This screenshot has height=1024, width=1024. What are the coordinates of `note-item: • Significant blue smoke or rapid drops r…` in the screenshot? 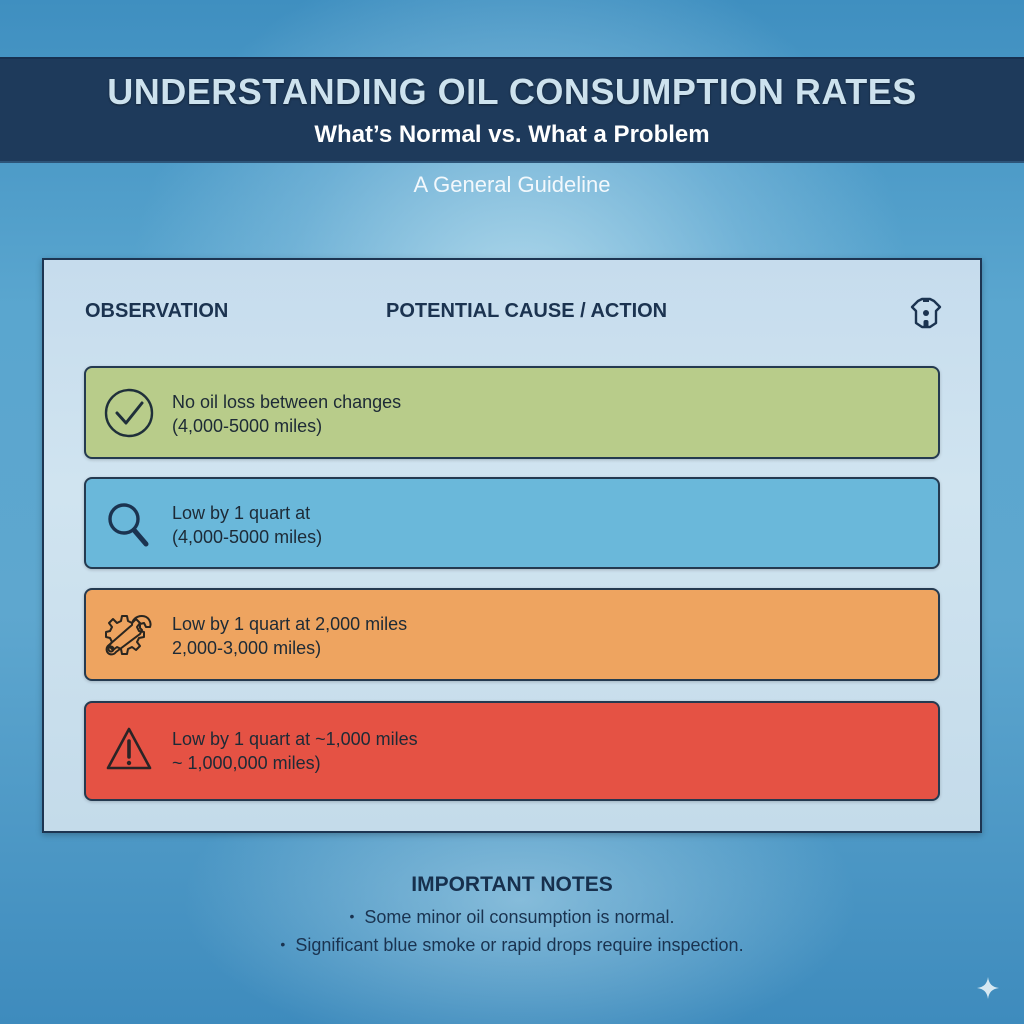 It's located at (512, 945).